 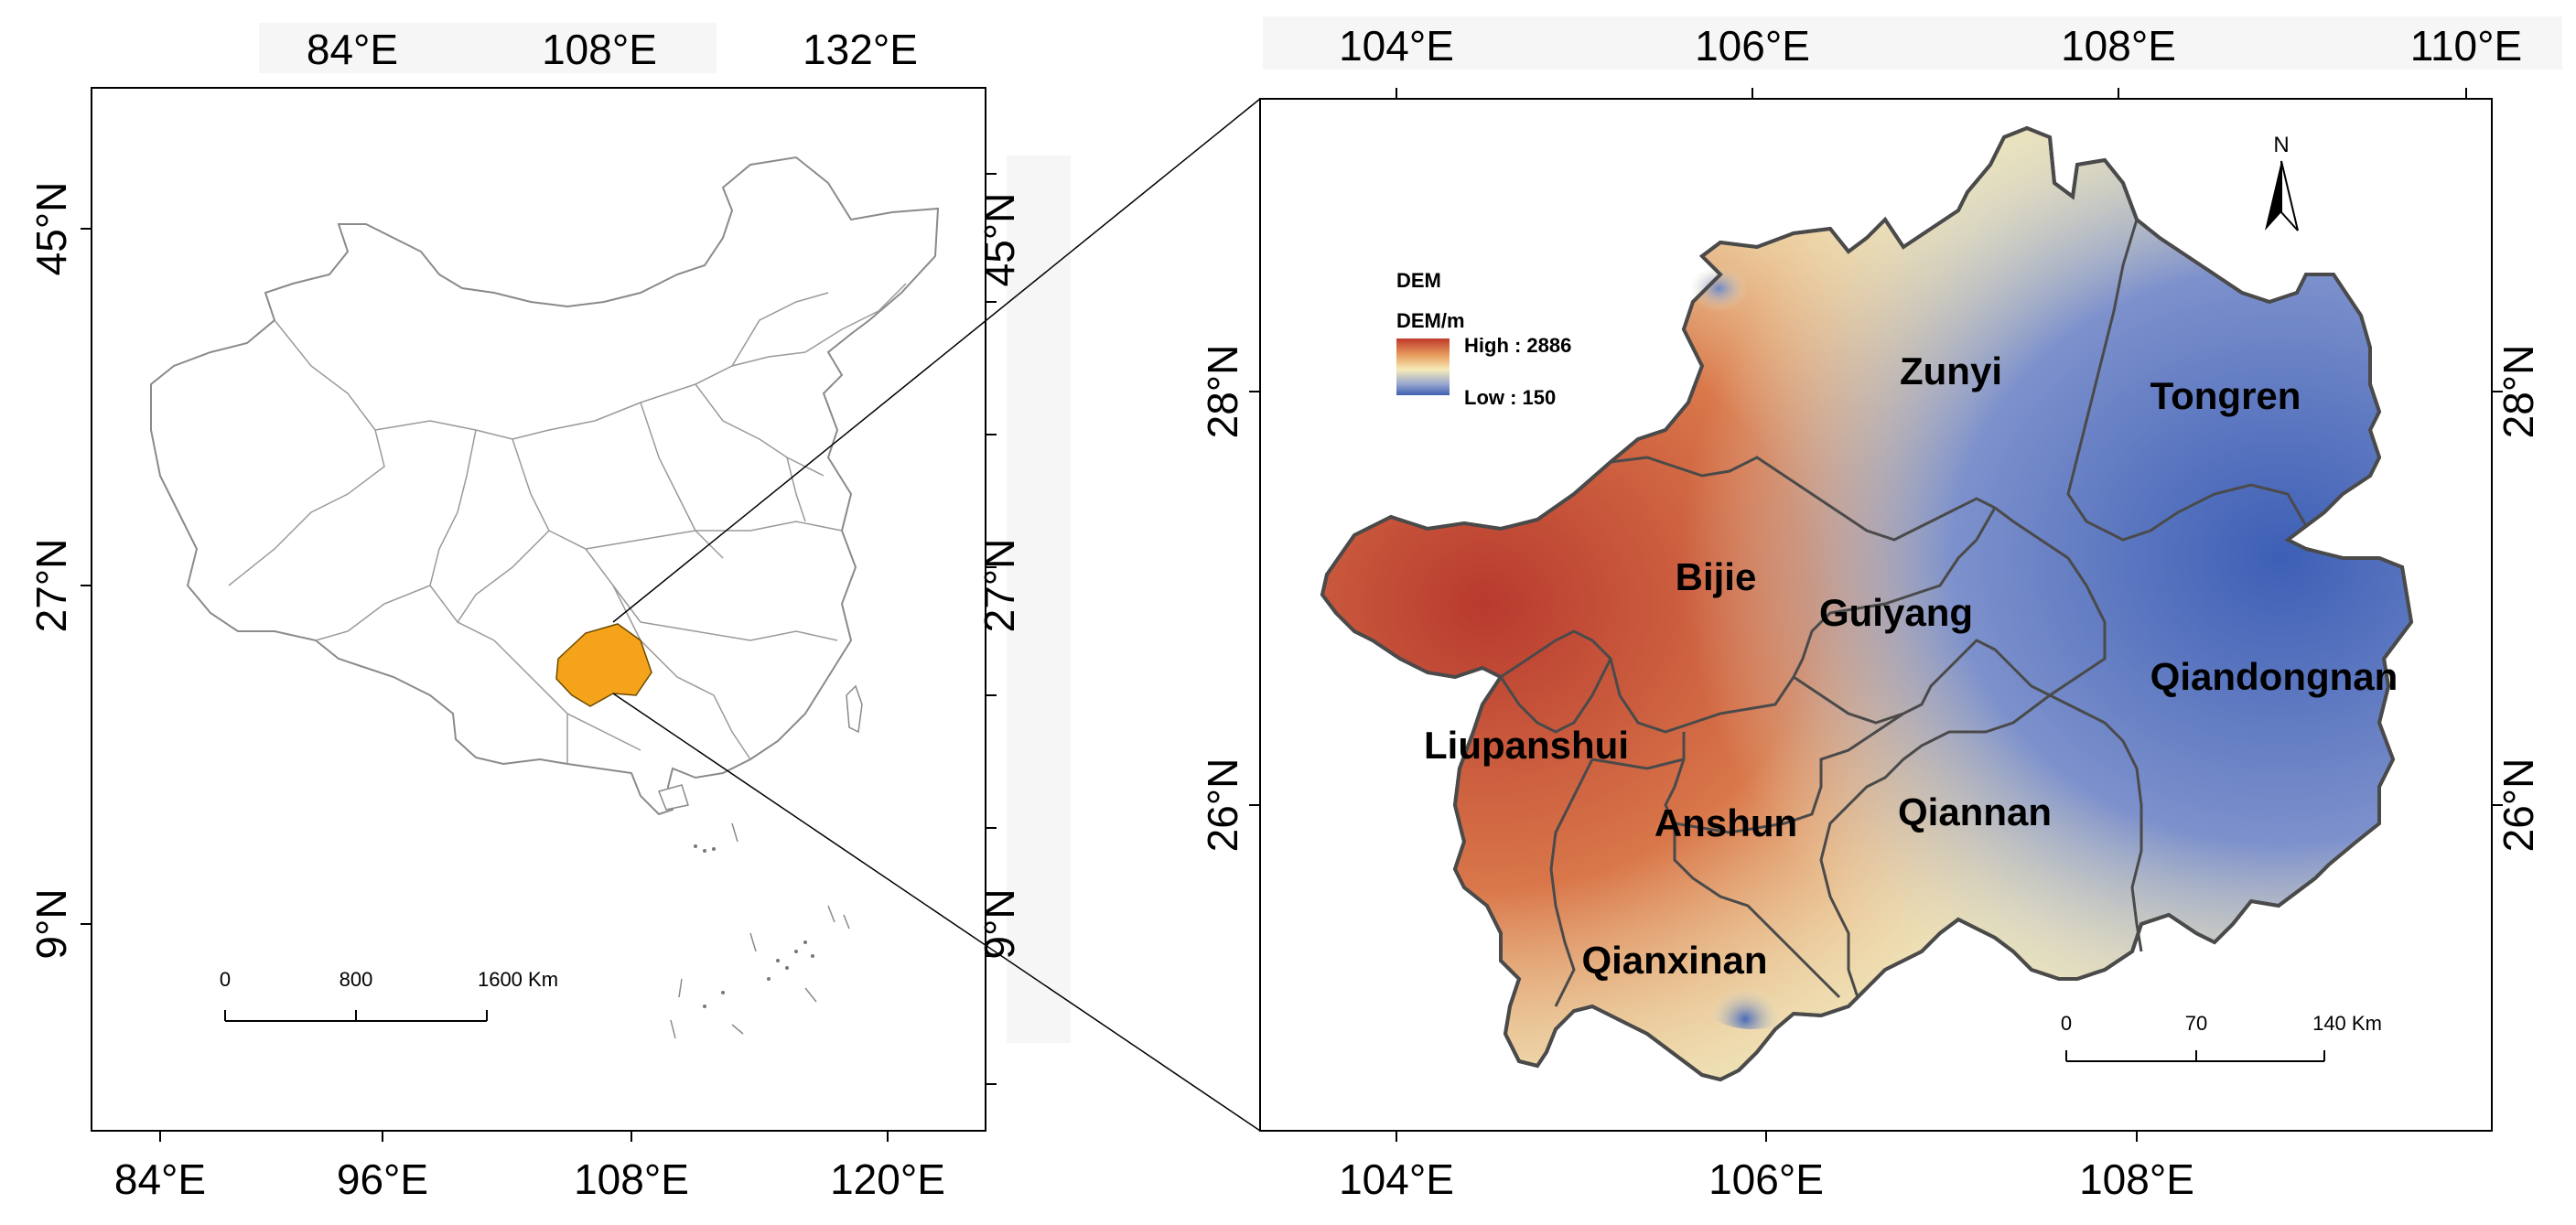 What do you see at coordinates (51, 229) in the screenshot?
I see `overview-left-label-0: 45°N` at bounding box center [51, 229].